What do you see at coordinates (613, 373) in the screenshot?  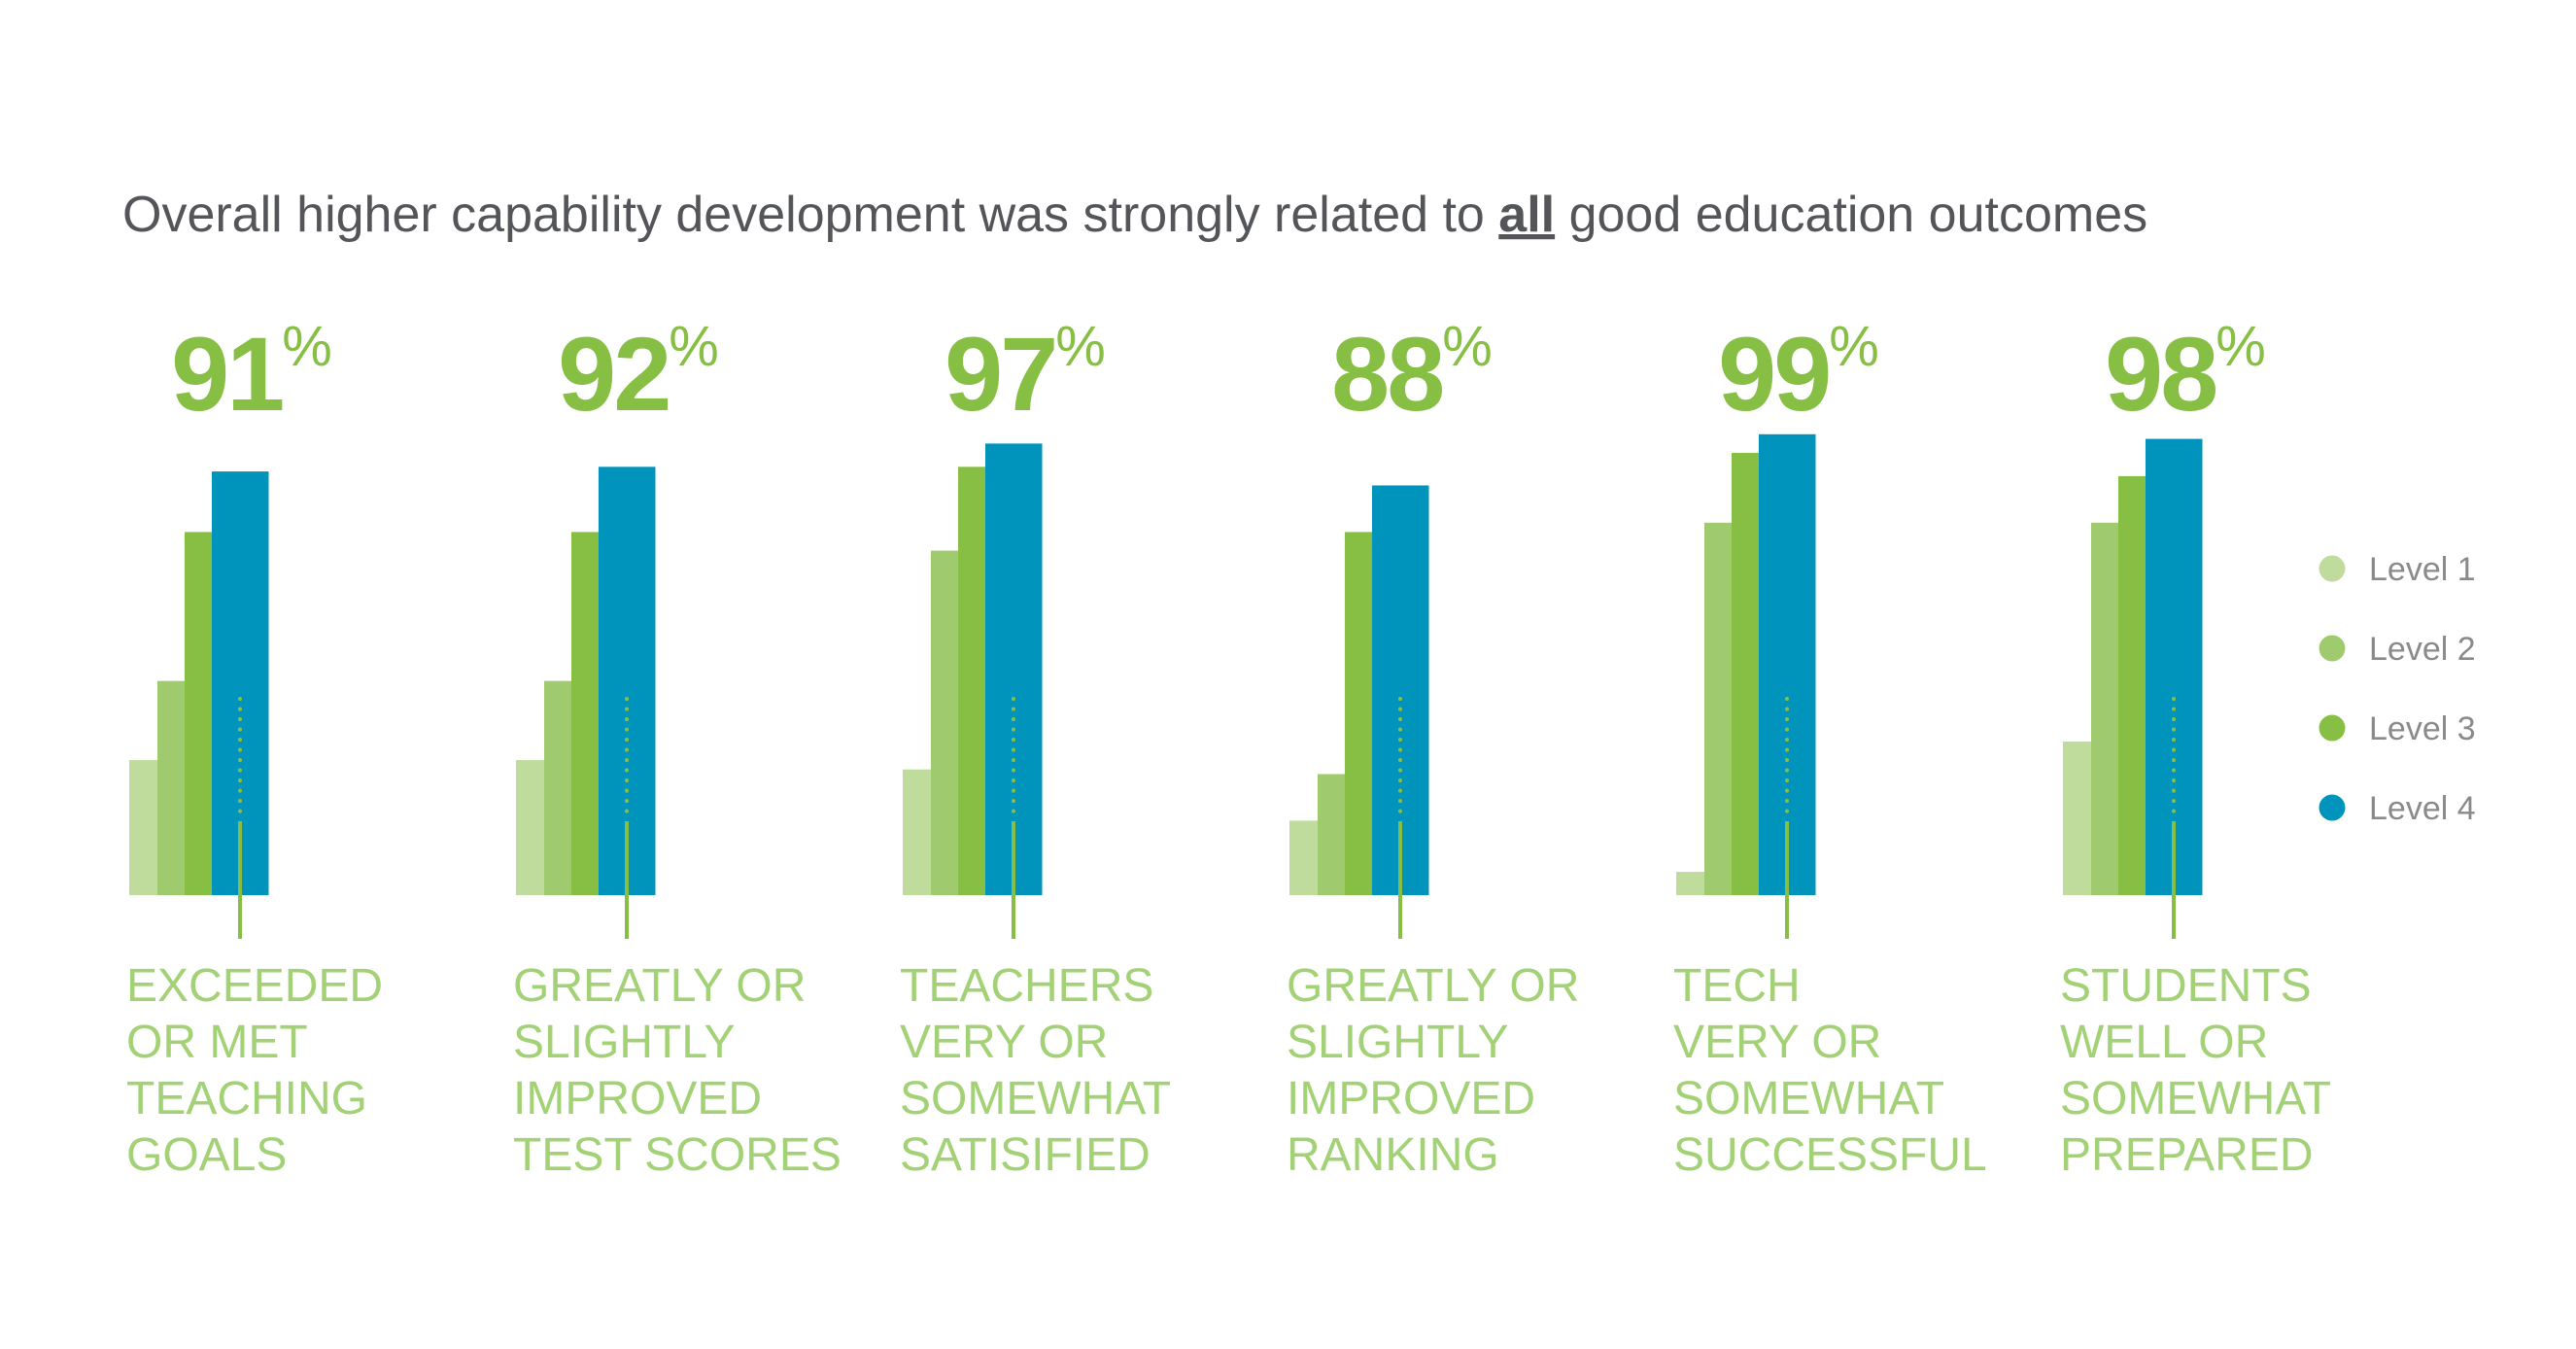 I see `percent-value: 92` at bounding box center [613, 373].